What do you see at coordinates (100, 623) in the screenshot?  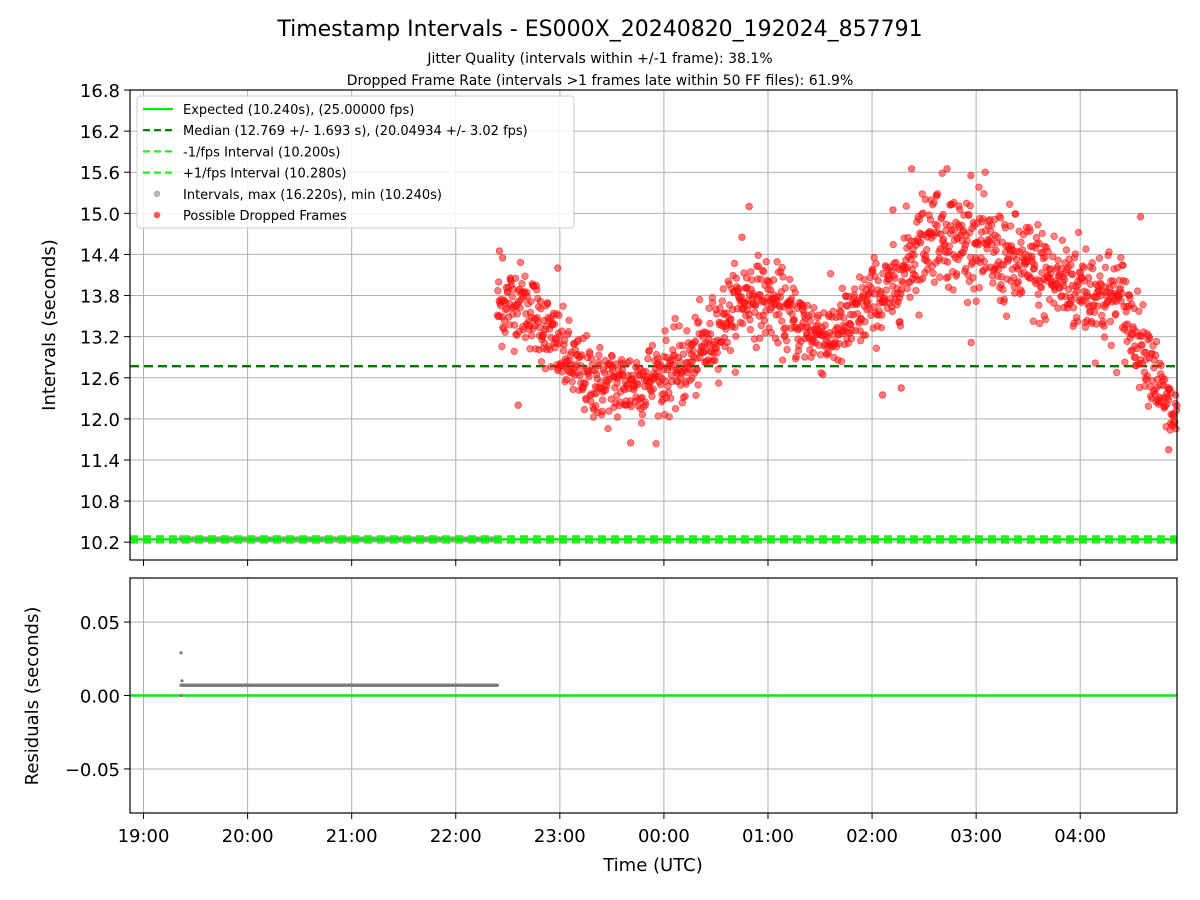 I see `bottom-y-tick-label: 0.05` at bounding box center [100, 623].